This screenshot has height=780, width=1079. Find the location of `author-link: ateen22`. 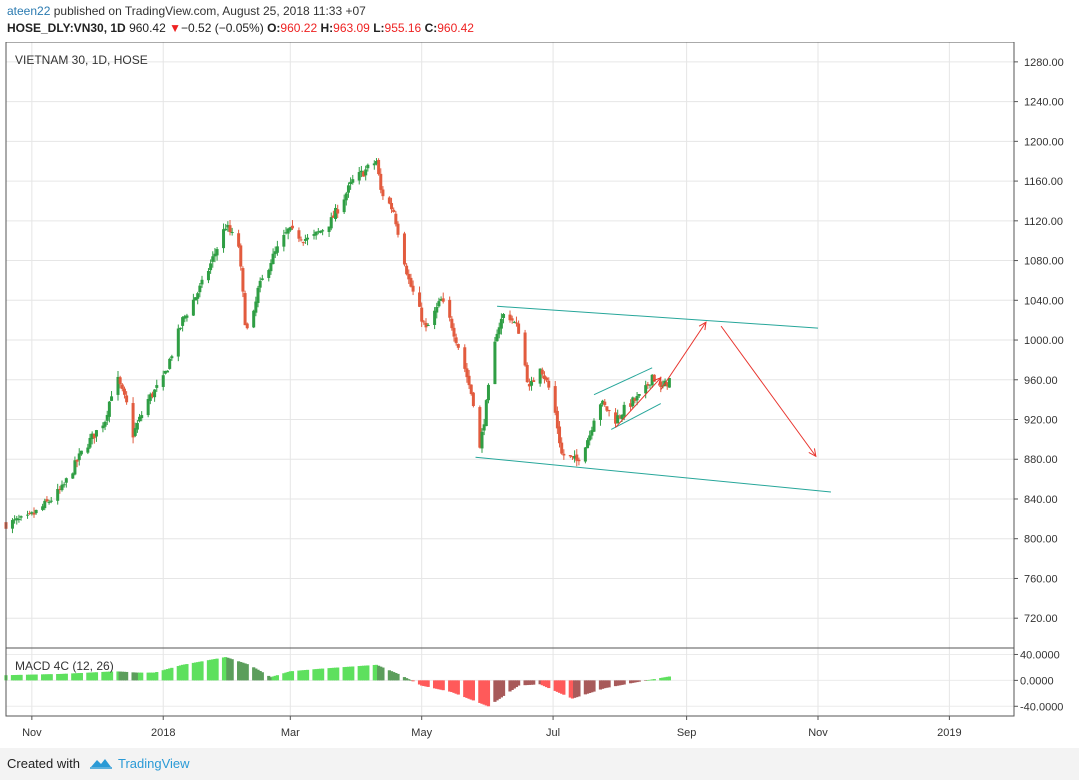

author-link: ateen22 is located at coordinates (29, 11).